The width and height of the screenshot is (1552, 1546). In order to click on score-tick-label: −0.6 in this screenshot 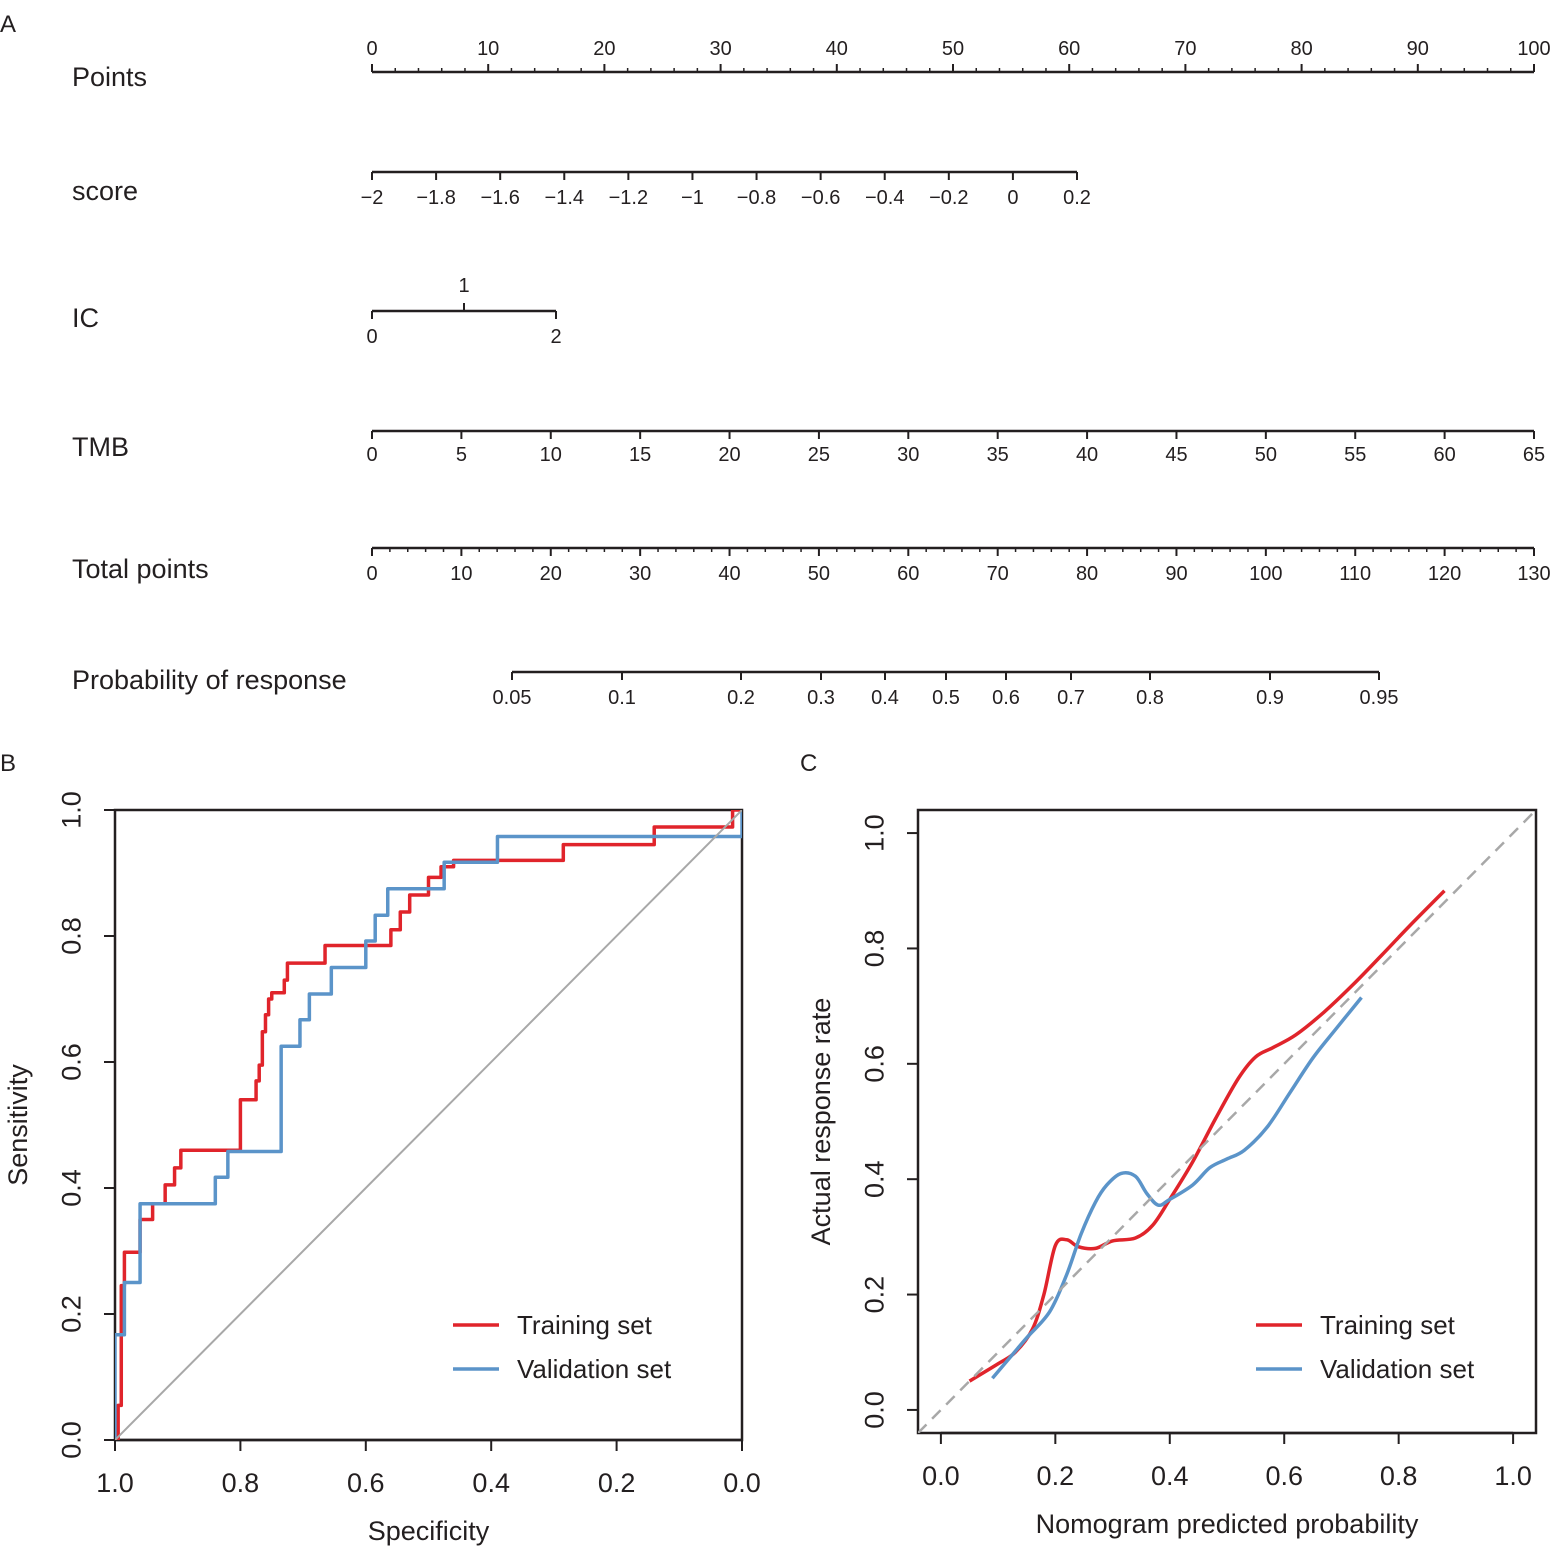, I will do `click(820, 198)`.